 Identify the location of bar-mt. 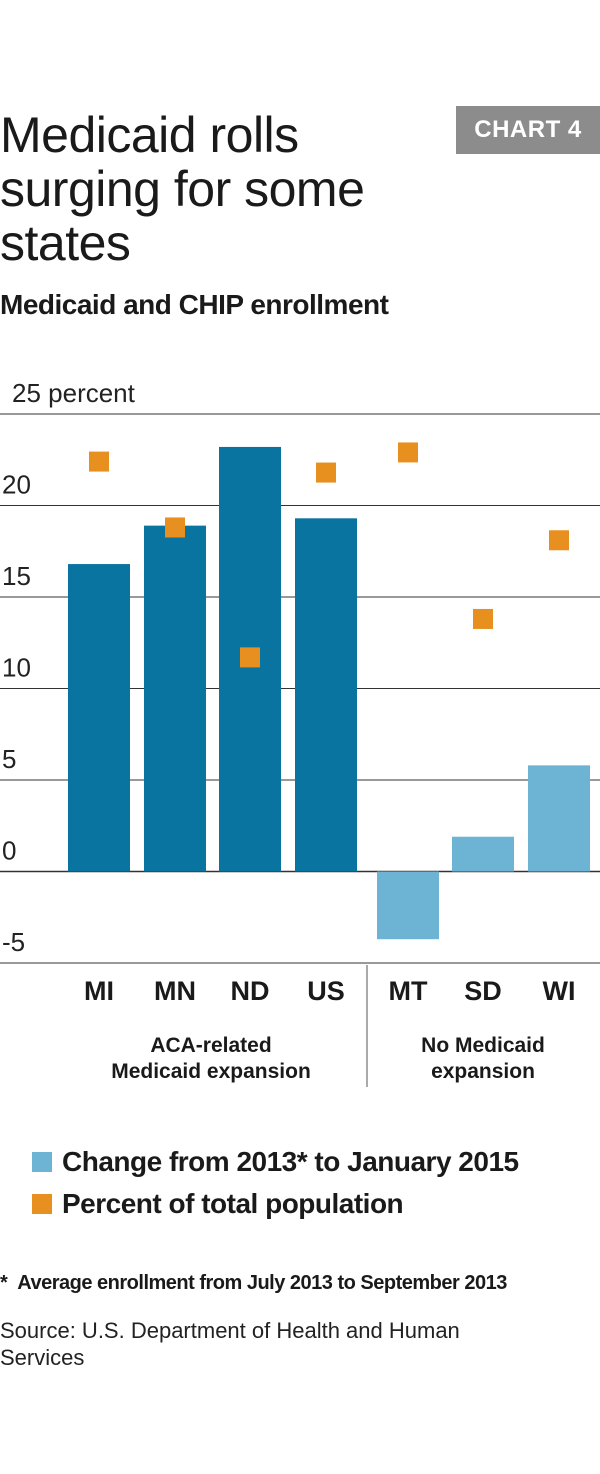
(408, 905).